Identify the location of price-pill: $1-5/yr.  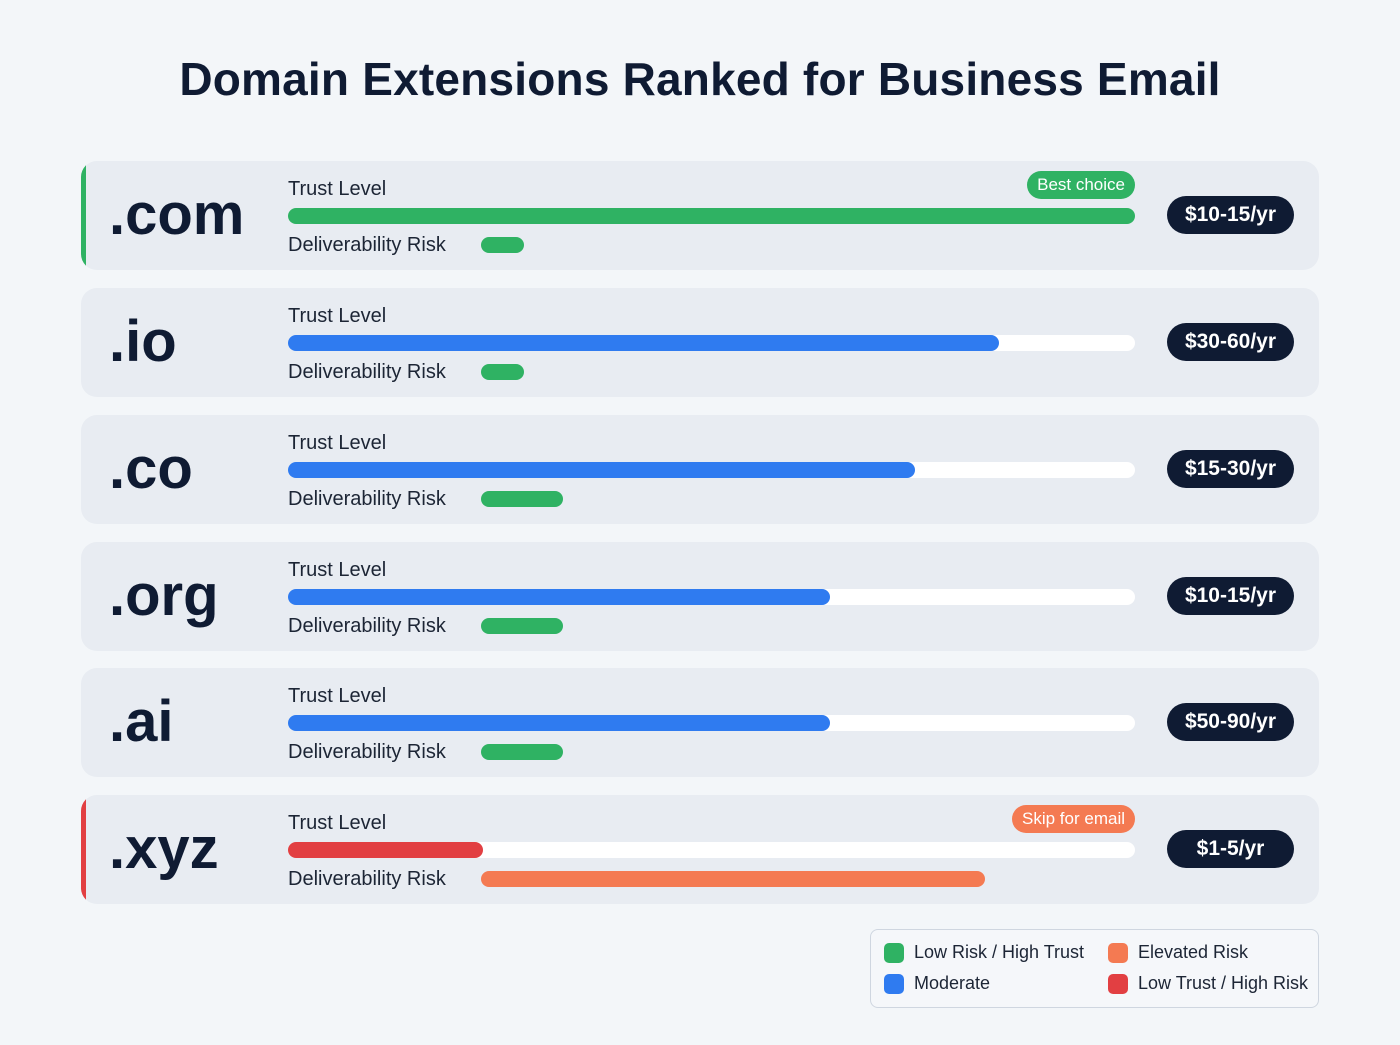
(1230, 849).